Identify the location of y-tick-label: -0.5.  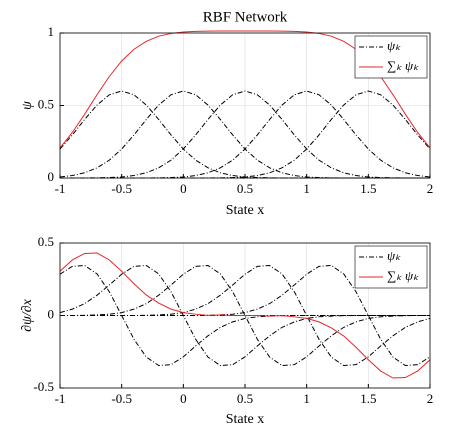
(43, 386).